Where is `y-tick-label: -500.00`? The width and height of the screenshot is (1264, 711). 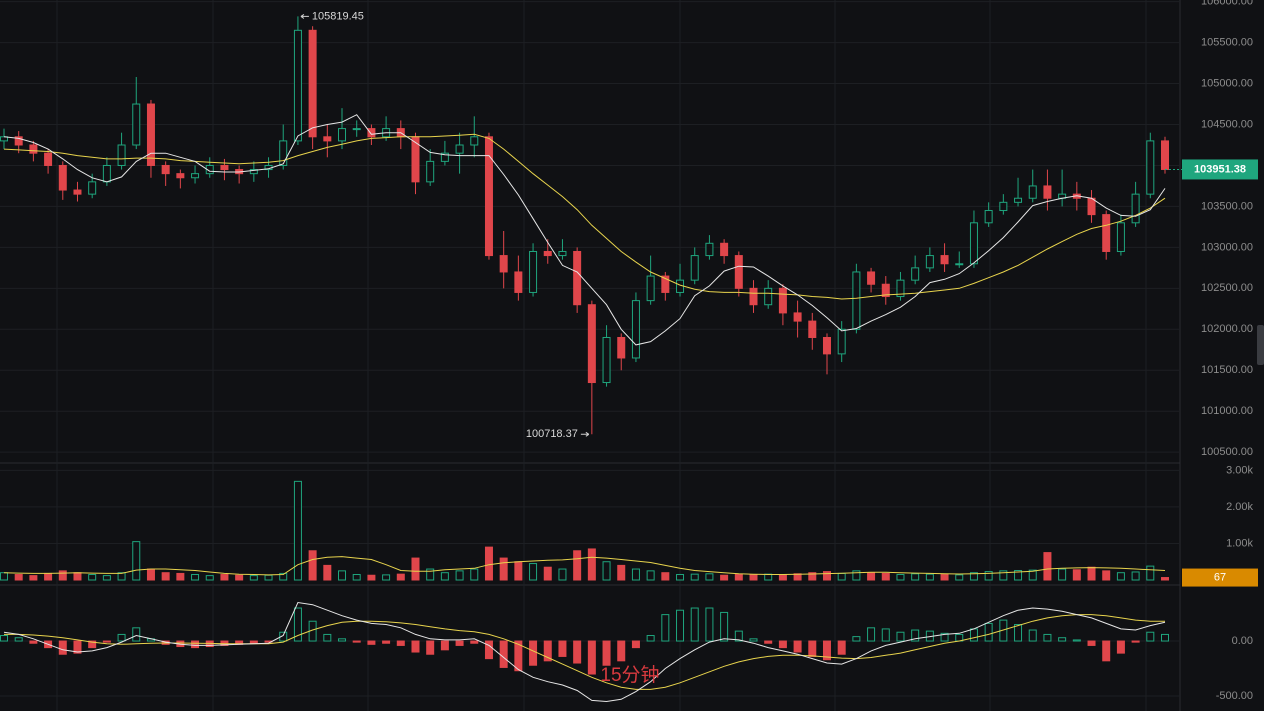 y-tick-label: -500.00 is located at coordinates (1234, 696).